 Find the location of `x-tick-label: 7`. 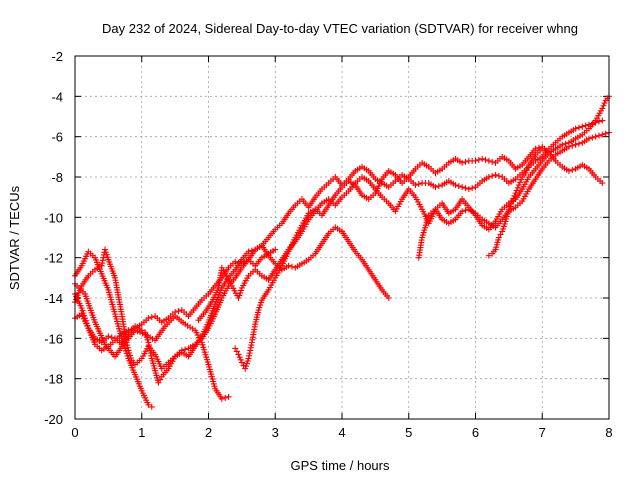

x-tick-label: 7 is located at coordinates (542, 432).